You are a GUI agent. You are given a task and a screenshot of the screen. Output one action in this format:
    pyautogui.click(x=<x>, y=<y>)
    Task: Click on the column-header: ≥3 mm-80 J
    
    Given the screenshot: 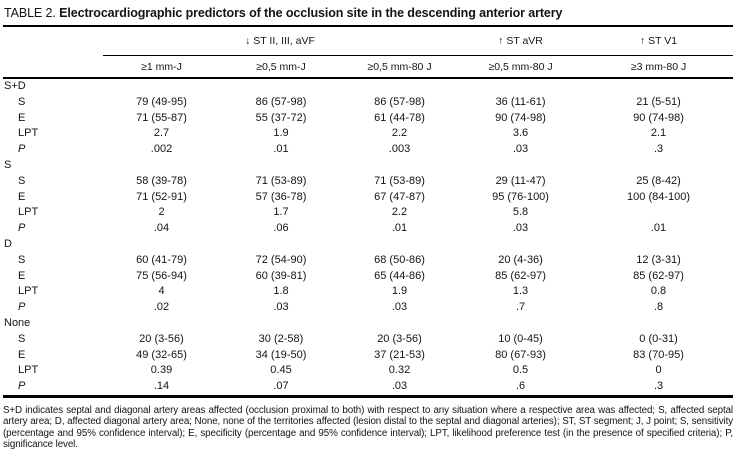 What is the action you would take?
    pyautogui.click(x=659, y=67)
    